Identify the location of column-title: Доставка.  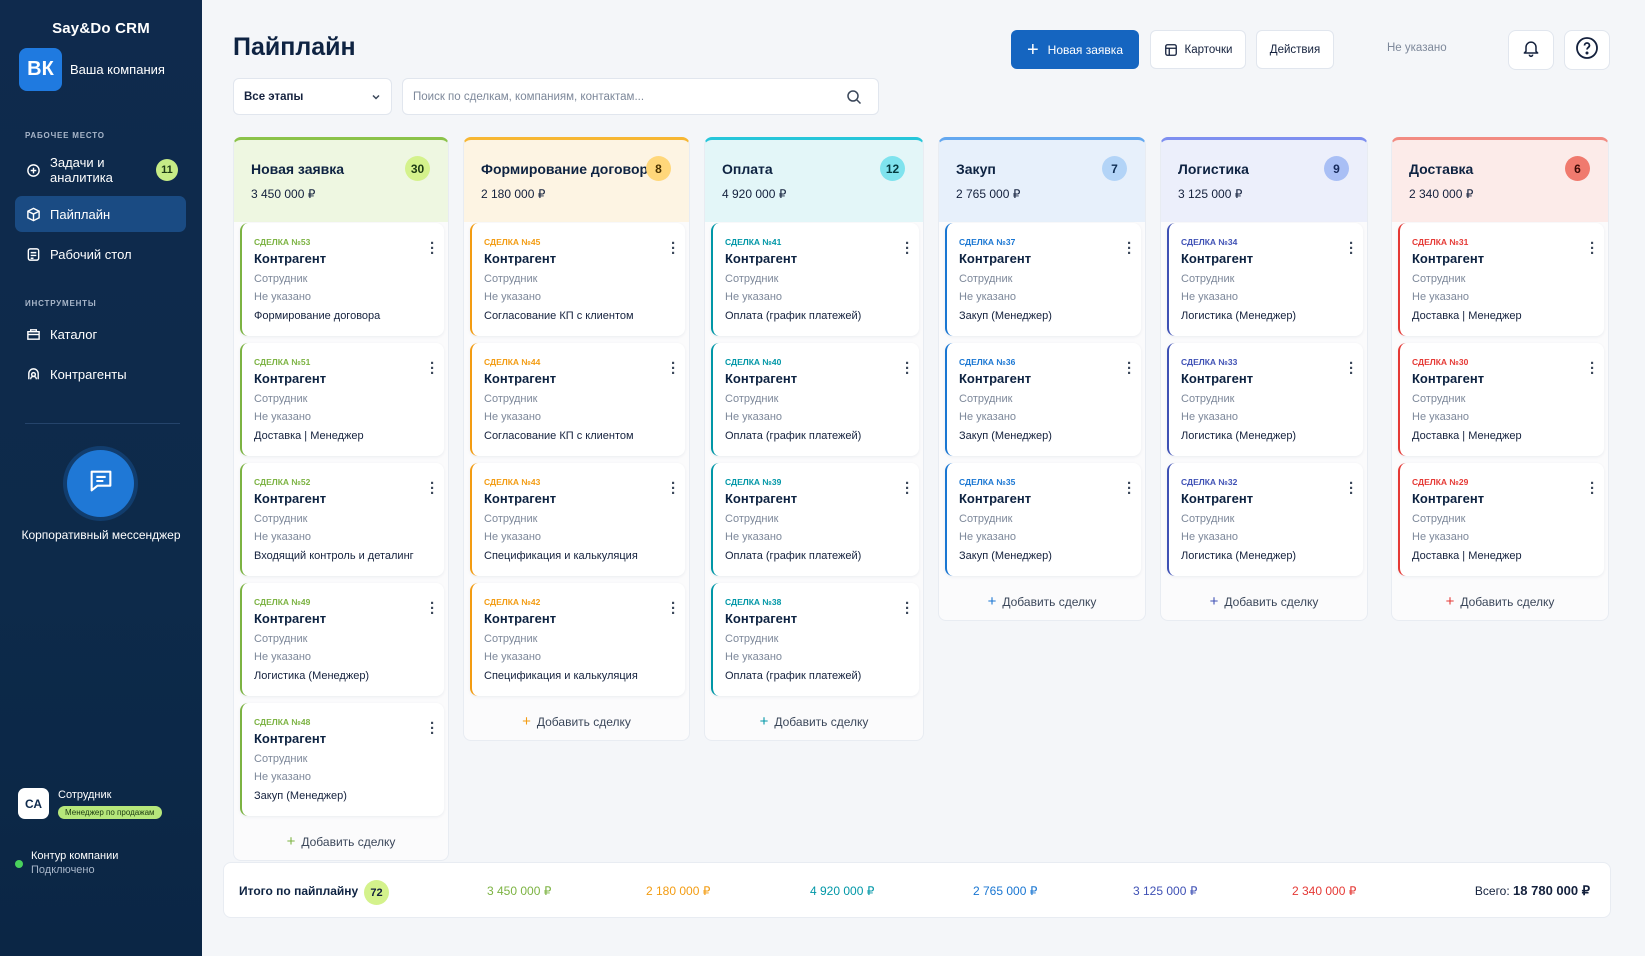
(1441, 169).